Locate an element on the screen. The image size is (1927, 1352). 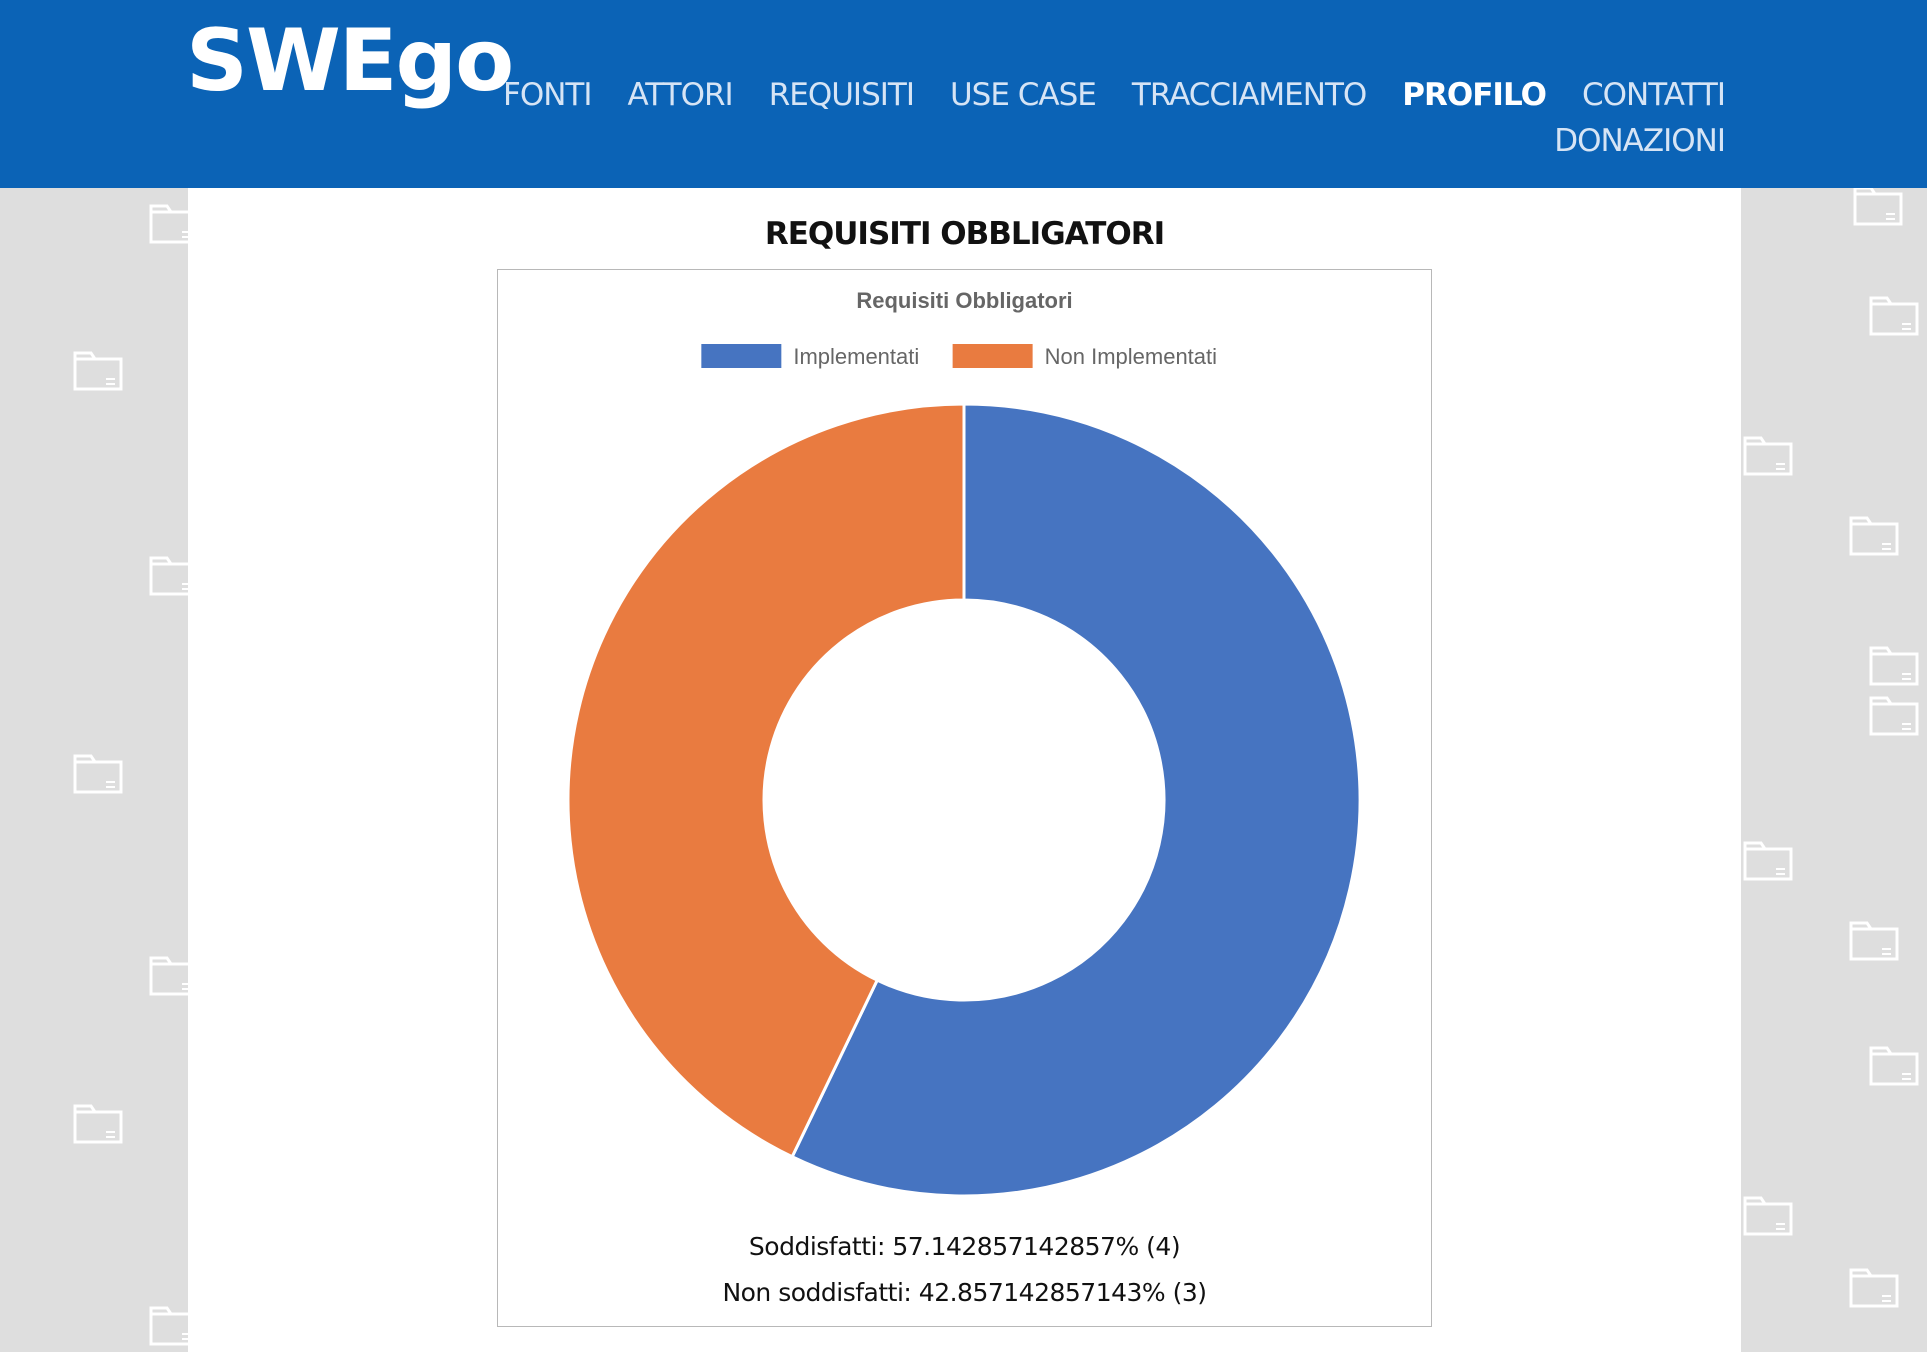
site-logo: SWEgo is located at coordinates (350, 61).